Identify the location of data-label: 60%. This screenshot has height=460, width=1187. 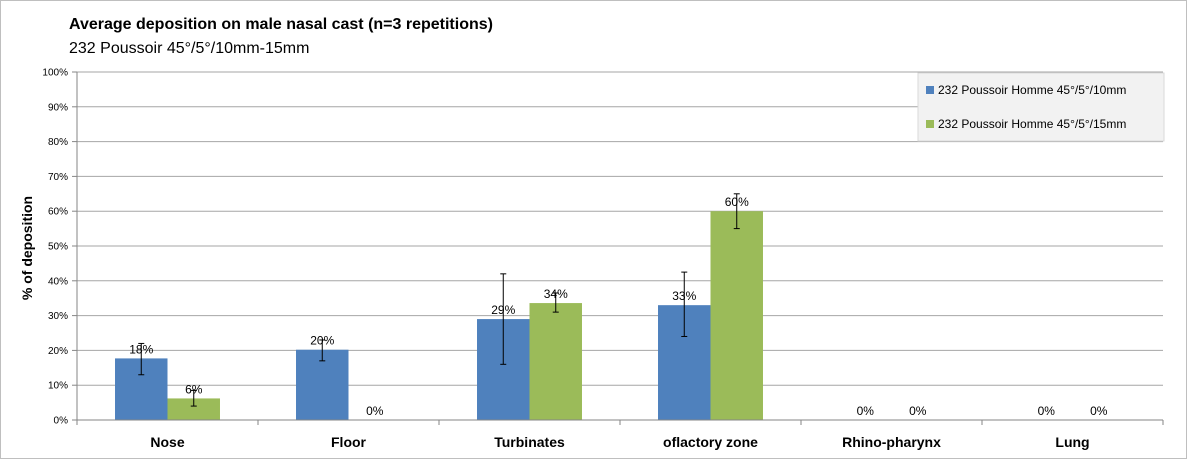
(737, 202).